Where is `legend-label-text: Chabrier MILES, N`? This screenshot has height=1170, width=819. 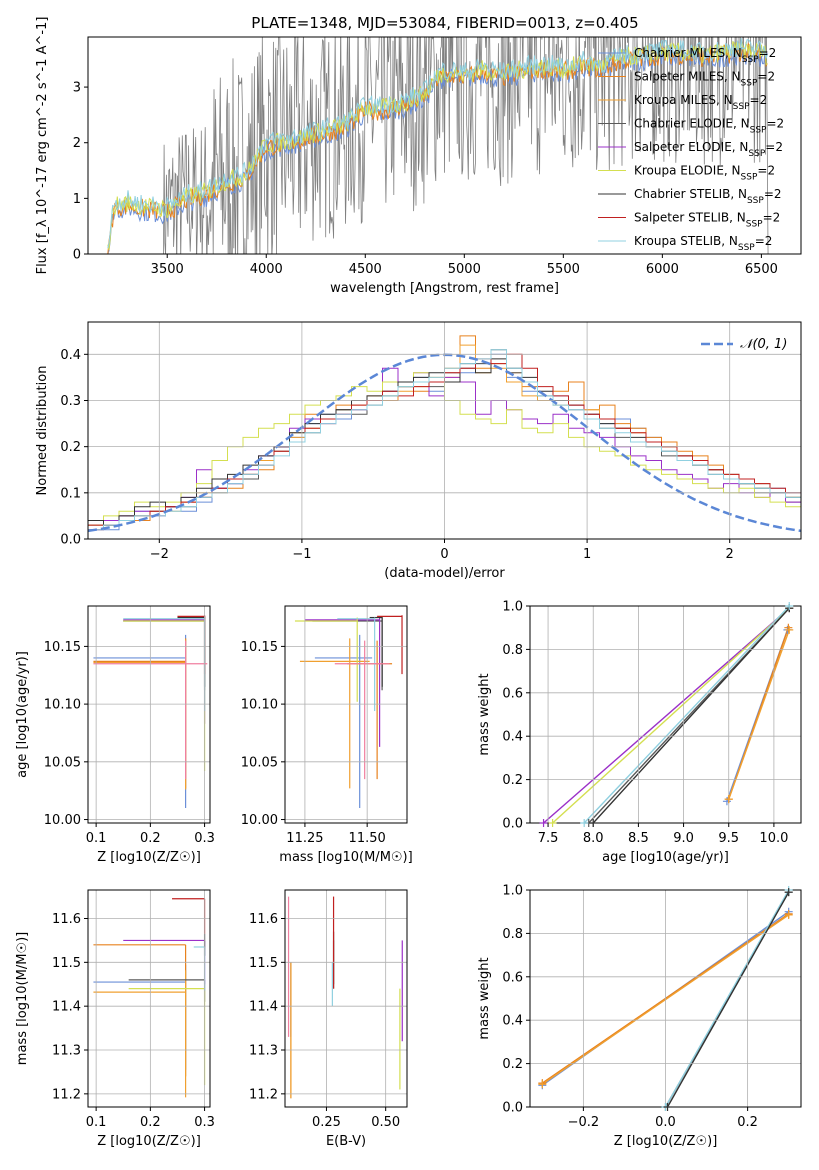
legend-label-text: Chabrier MILES, N is located at coordinates (688, 53).